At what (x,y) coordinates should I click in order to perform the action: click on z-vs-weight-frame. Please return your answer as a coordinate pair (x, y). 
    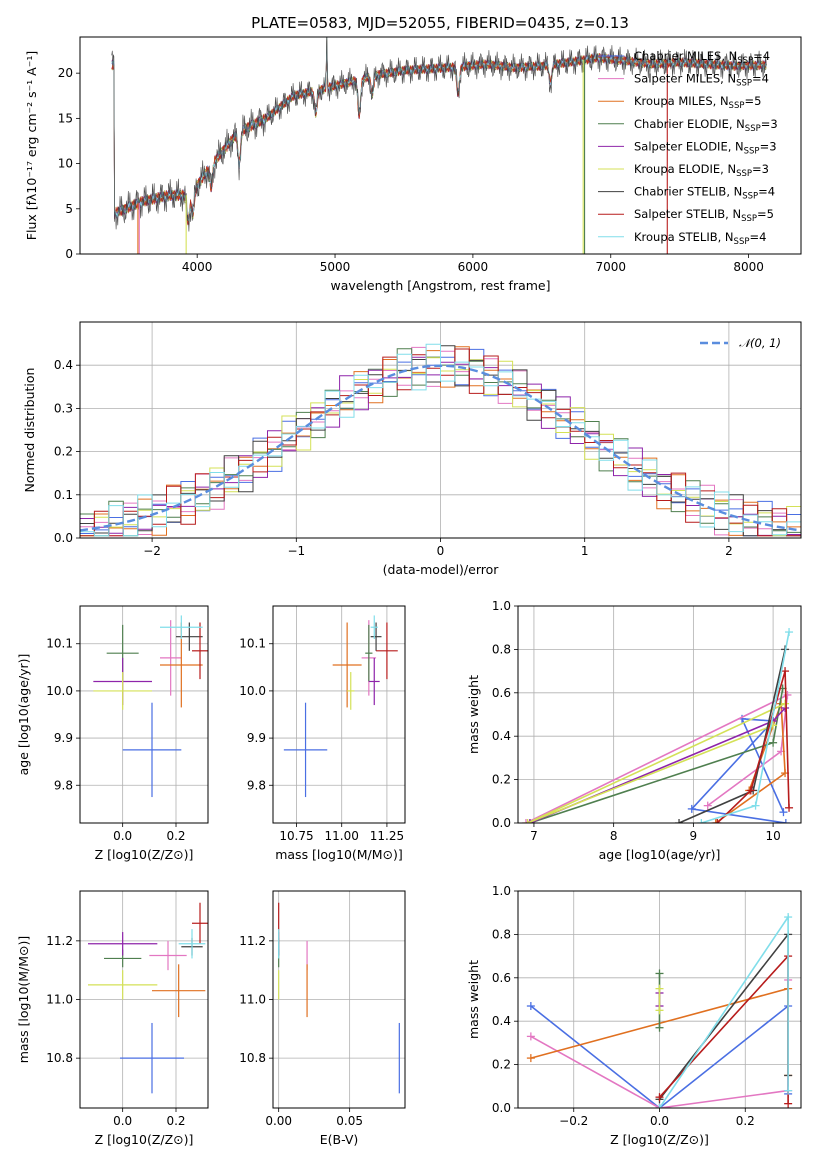
    Looking at the image, I should click on (659, 999).